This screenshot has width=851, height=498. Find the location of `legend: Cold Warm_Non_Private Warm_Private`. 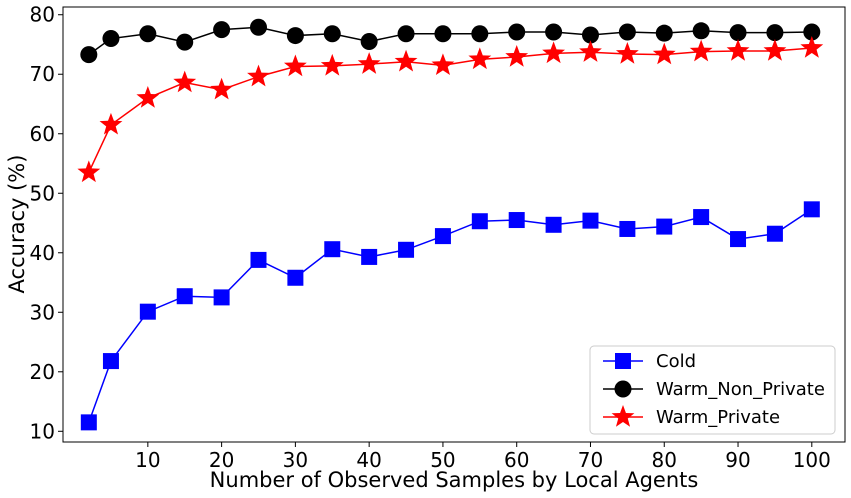

legend: Cold Warm_Non_Private Warm_Private is located at coordinates (712, 390).